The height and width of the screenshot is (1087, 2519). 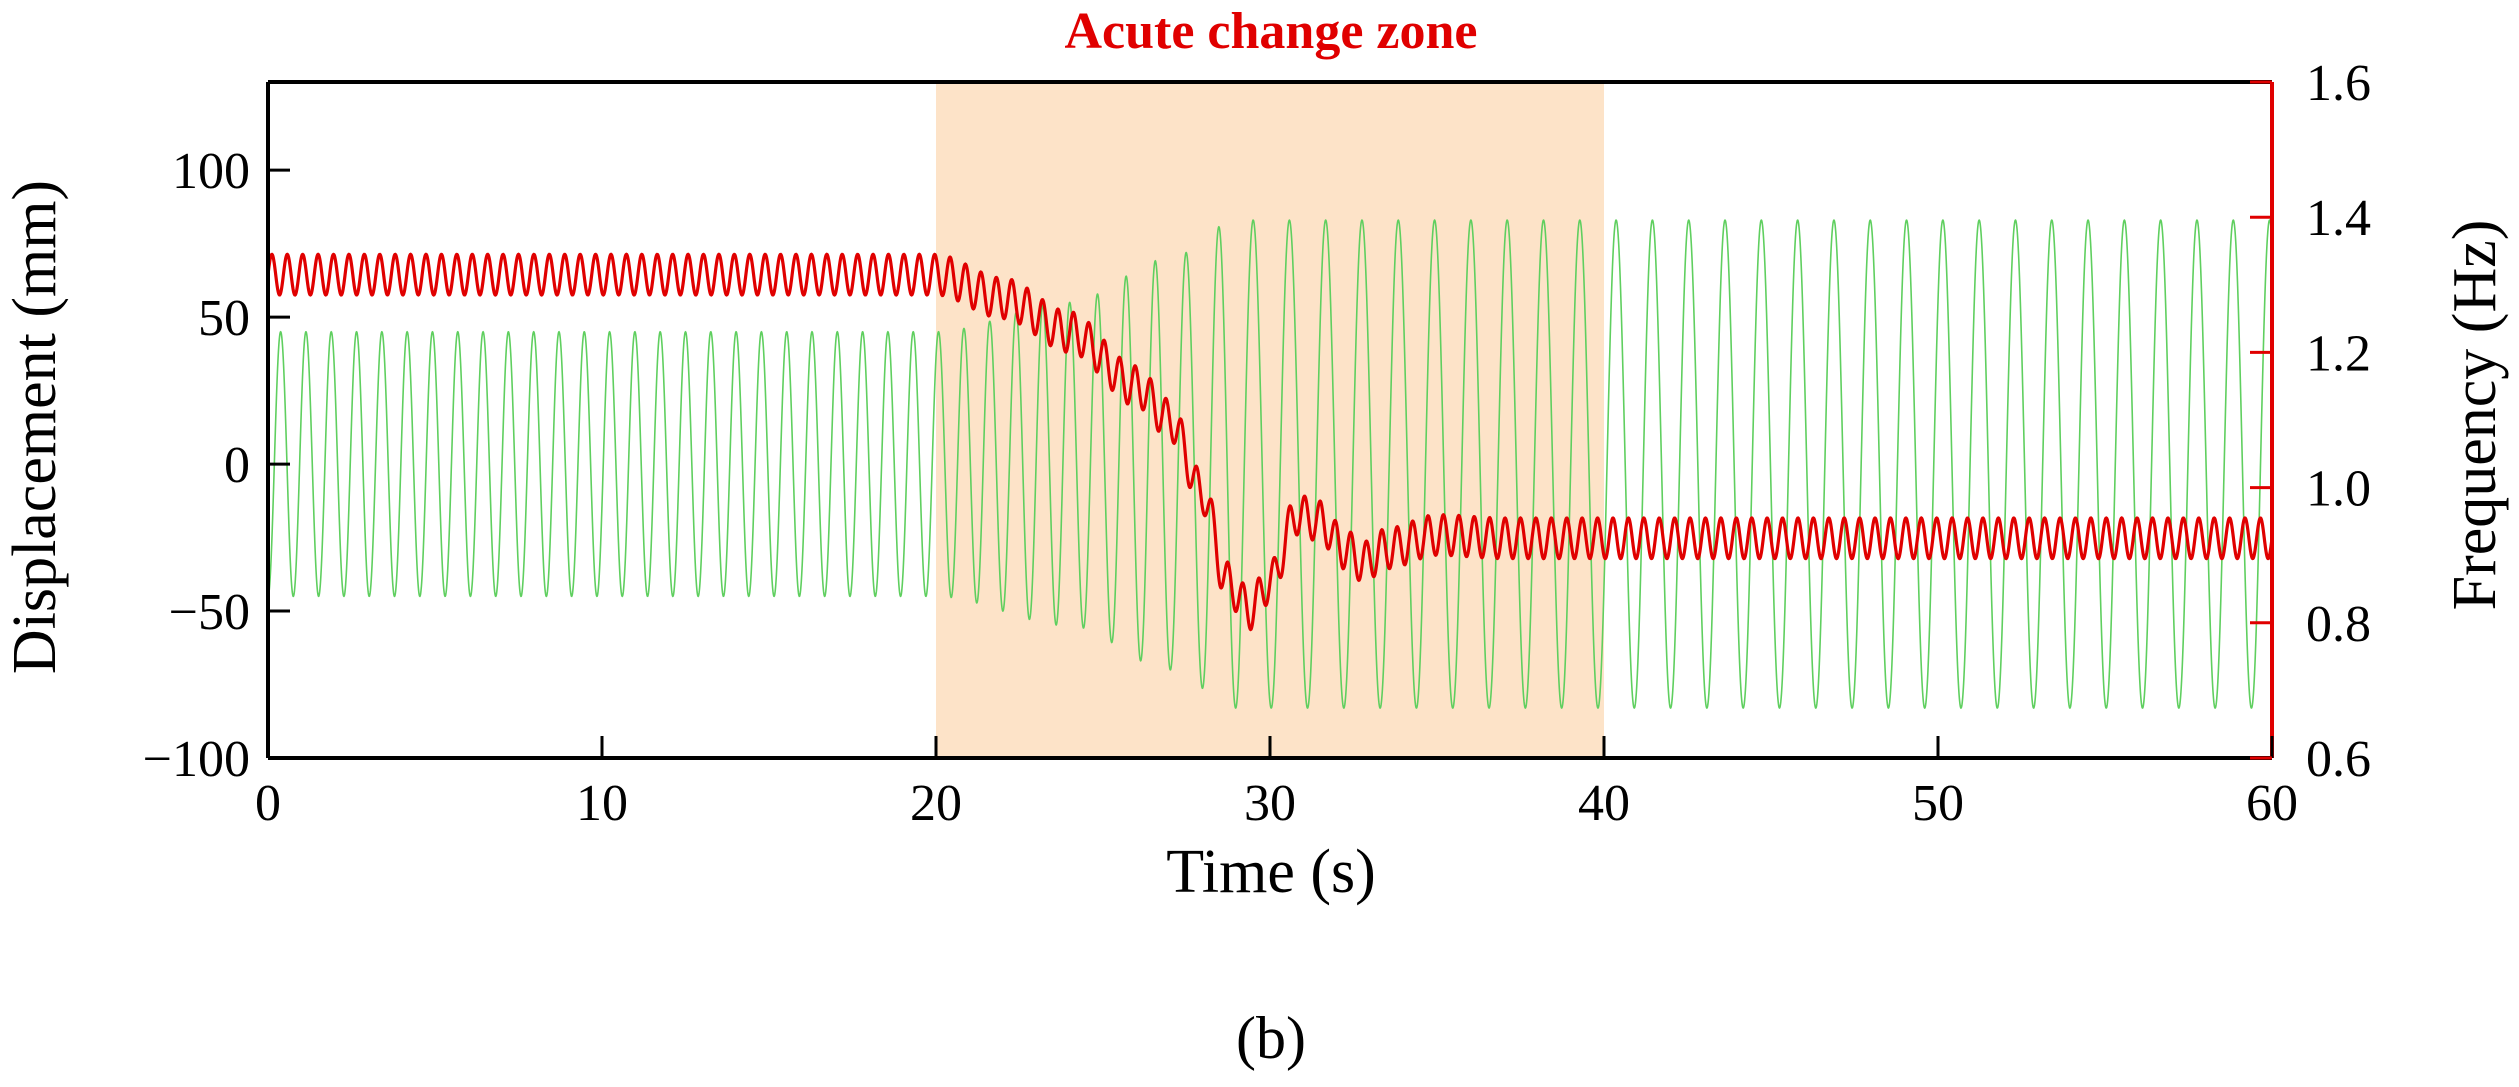 What do you see at coordinates (216, 465) in the screenshot?
I see `y-axis-left: −100 −50 0 50 100` at bounding box center [216, 465].